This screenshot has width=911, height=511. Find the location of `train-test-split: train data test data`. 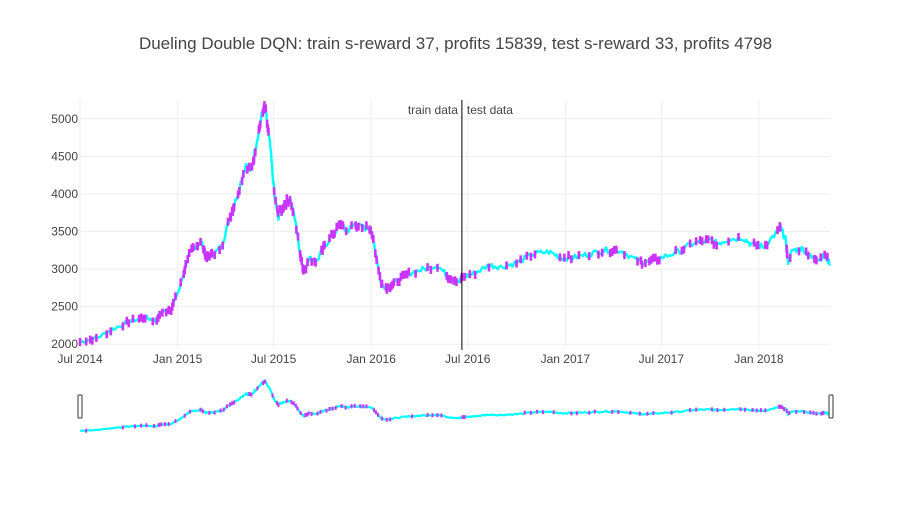

train-test-split: train data test data is located at coordinates (460, 225).